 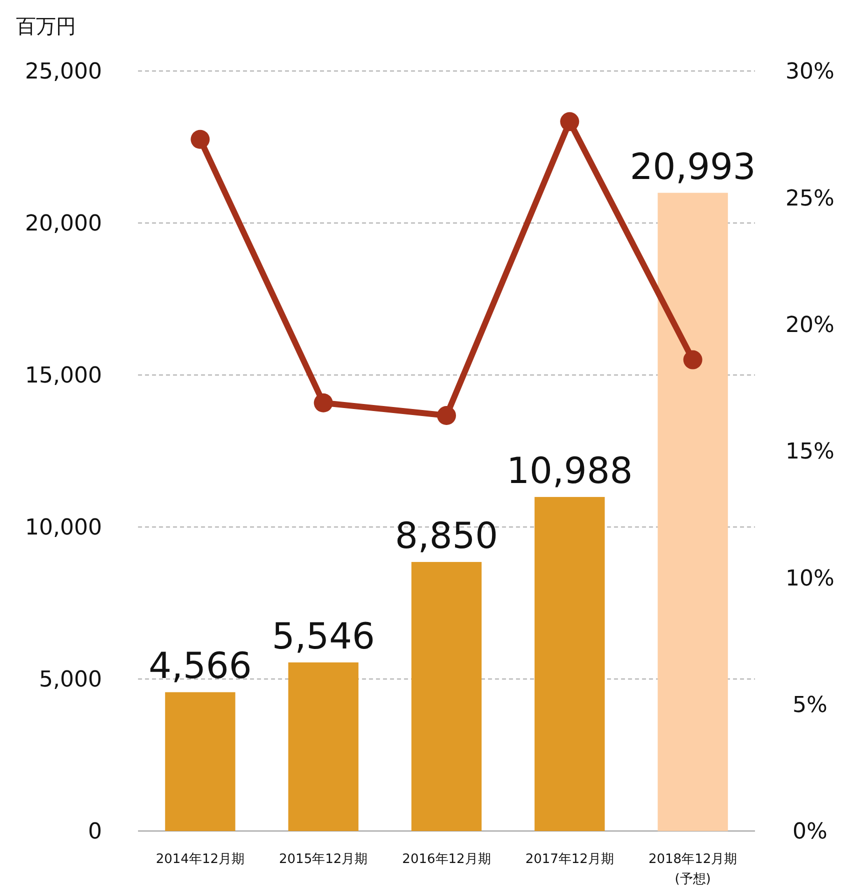 I want to click on y-tick-label: 15,000, so click(x=63, y=376).